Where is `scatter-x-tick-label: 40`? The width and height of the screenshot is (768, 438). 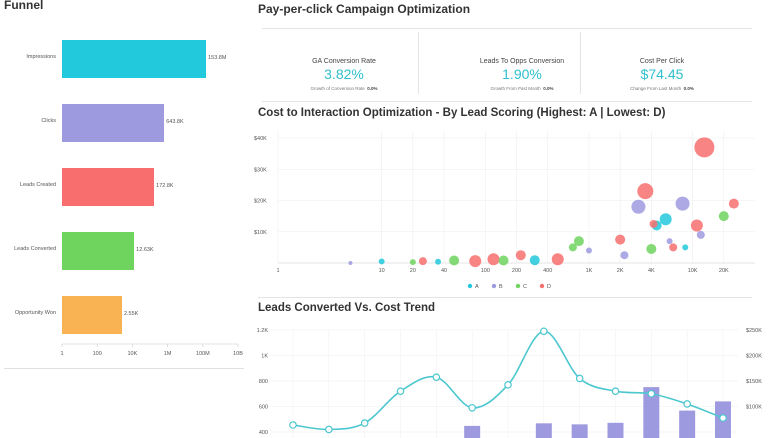
scatter-x-tick-label: 40 is located at coordinates (444, 271).